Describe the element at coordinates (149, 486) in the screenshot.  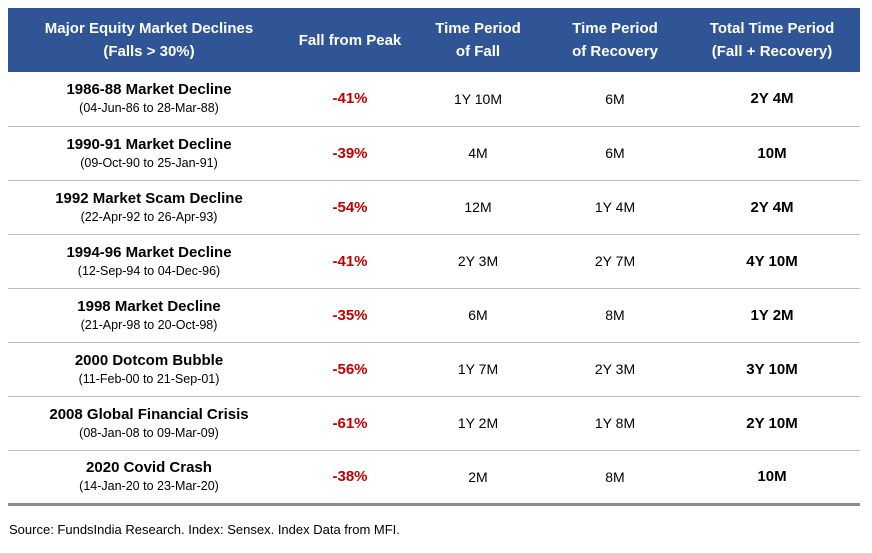
I see `event-date-range: (14-Jan-20 to 23-Mar-20)` at that location.